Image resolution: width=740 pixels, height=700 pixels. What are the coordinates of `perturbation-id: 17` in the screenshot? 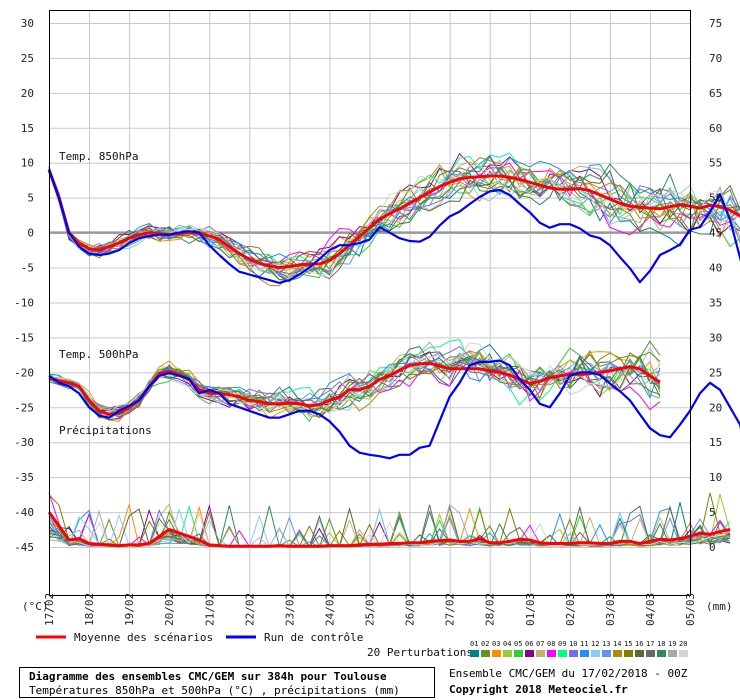 It's located at (650, 644).